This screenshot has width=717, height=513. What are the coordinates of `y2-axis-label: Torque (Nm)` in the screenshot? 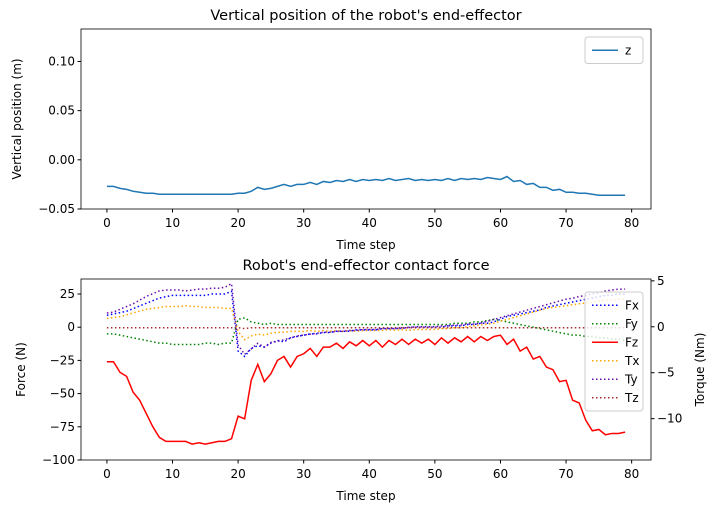 It's located at (700, 370).